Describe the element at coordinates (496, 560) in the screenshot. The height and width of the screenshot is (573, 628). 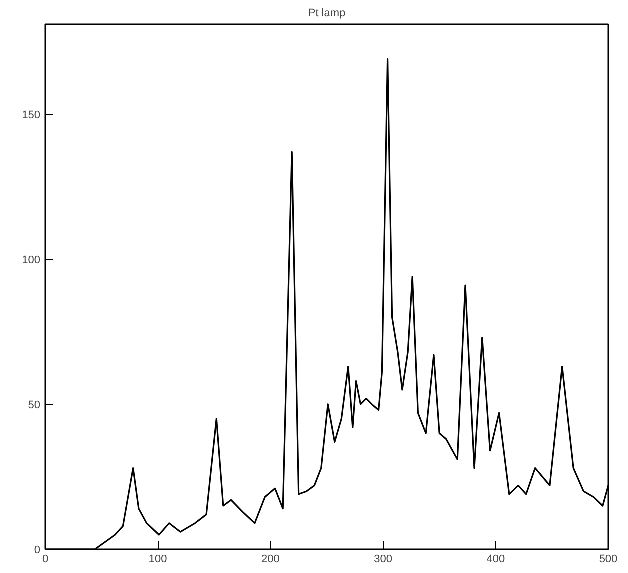
I see `x-tick-label: 400` at that location.